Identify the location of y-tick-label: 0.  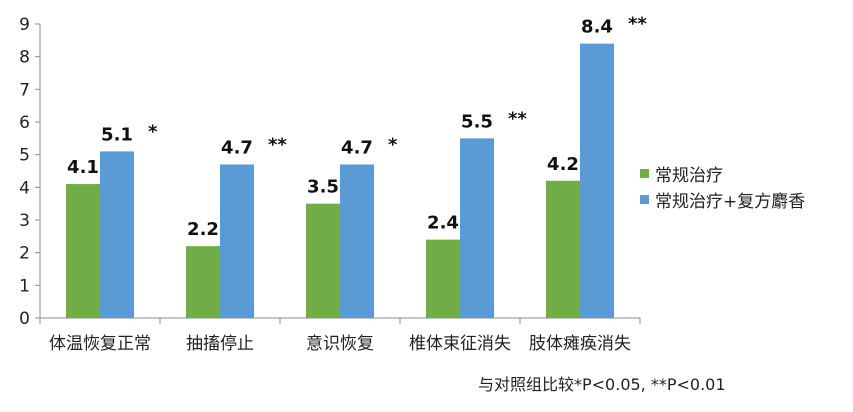
(24, 319).